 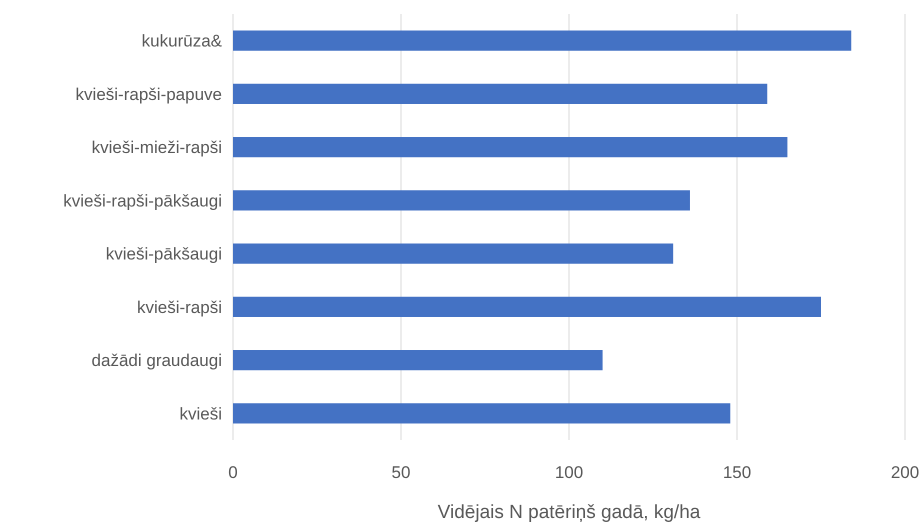 I want to click on y-tick-label: dažādi graudaugi, so click(x=157, y=360).